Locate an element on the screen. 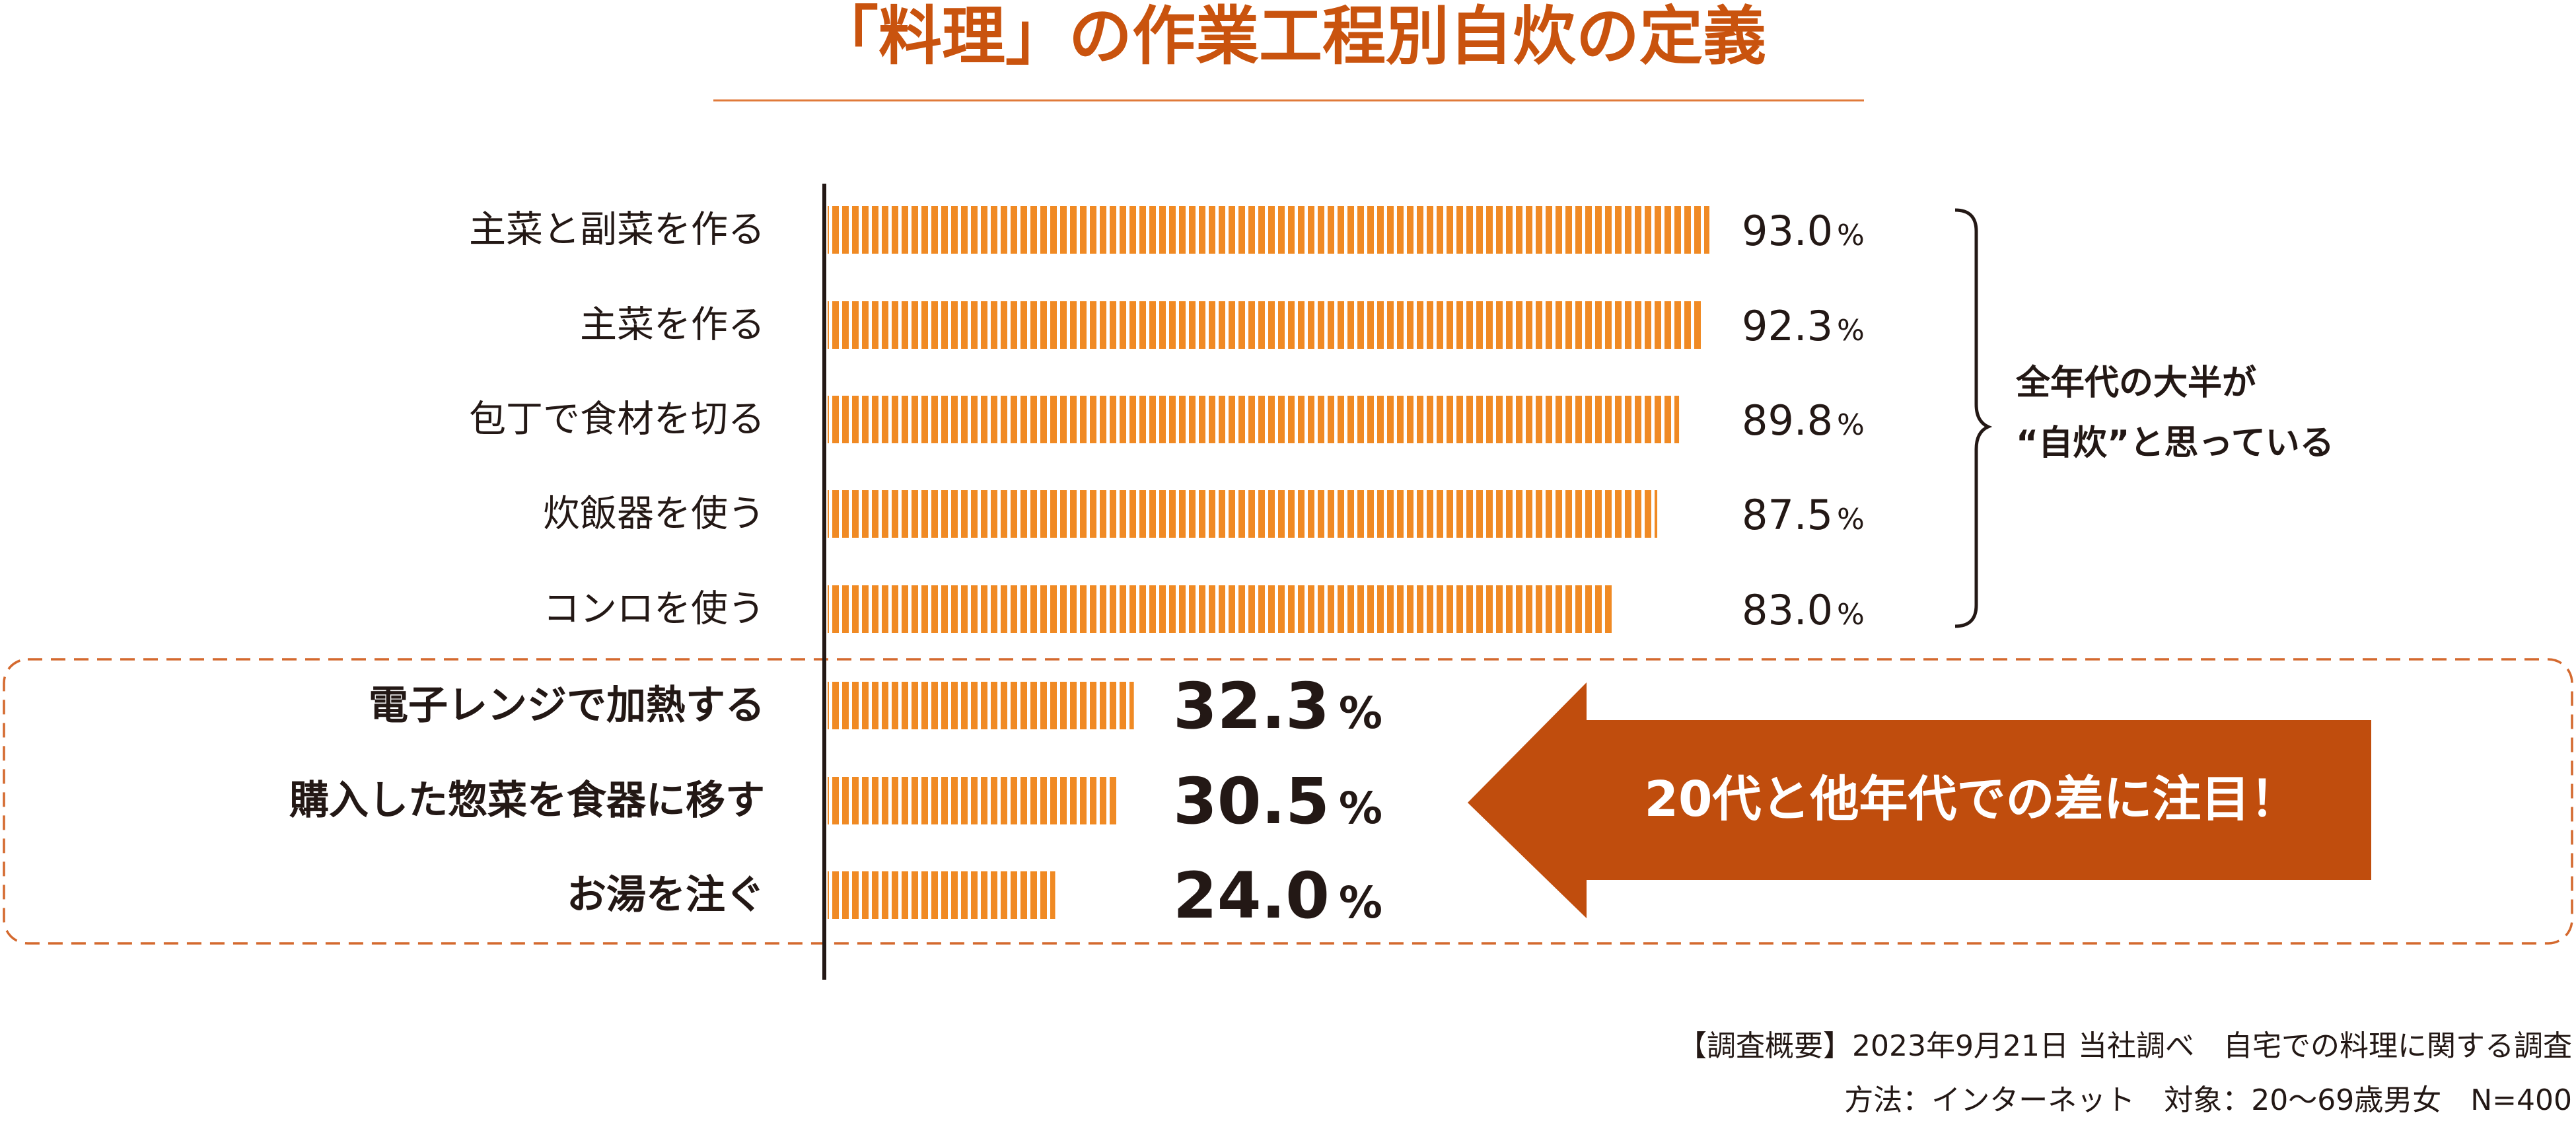 The width and height of the screenshot is (2576, 1129). callout-text: 20代と他年代での差に注目！ is located at coordinates (1972, 799).